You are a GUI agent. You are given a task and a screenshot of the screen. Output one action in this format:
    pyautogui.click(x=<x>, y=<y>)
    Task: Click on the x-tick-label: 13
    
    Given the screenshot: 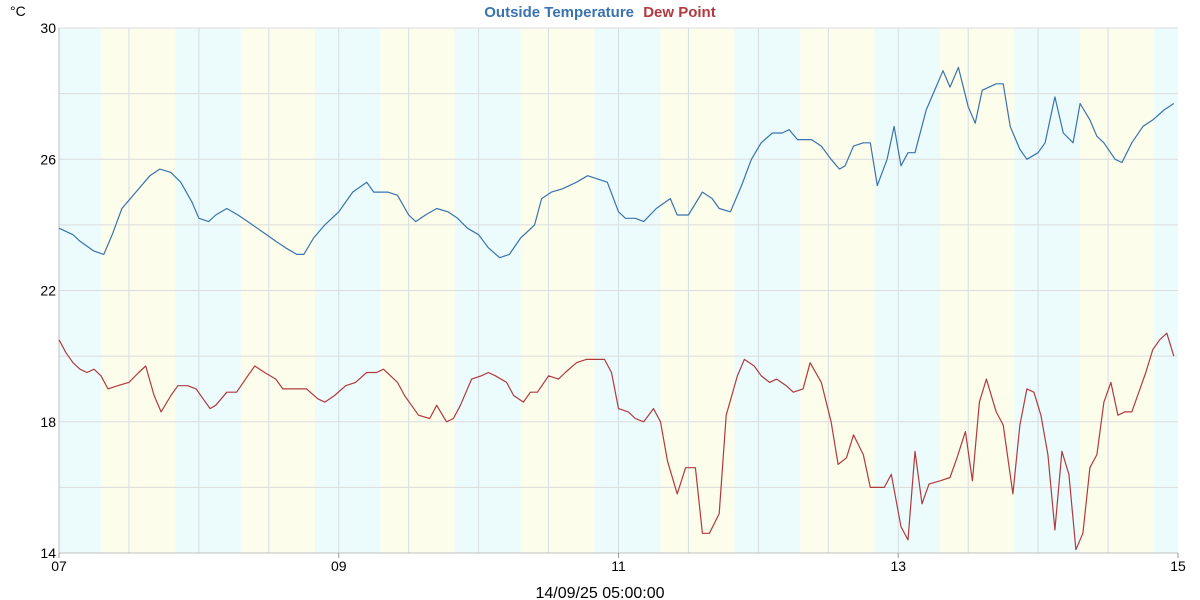 What is the action you would take?
    pyautogui.click(x=898, y=566)
    